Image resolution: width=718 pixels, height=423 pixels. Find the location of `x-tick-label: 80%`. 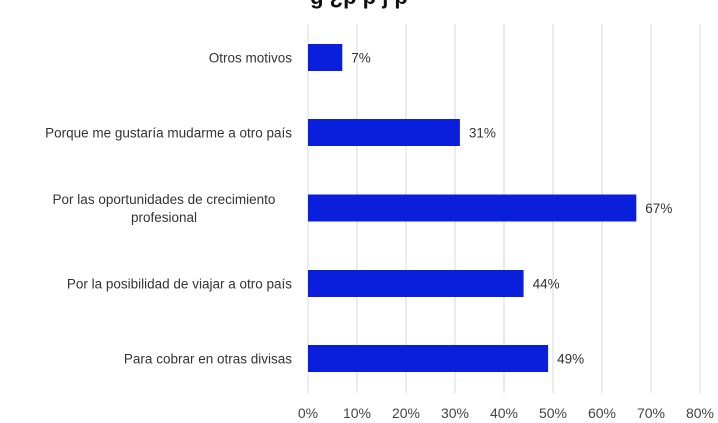

x-tick-label: 80% is located at coordinates (700, 413).